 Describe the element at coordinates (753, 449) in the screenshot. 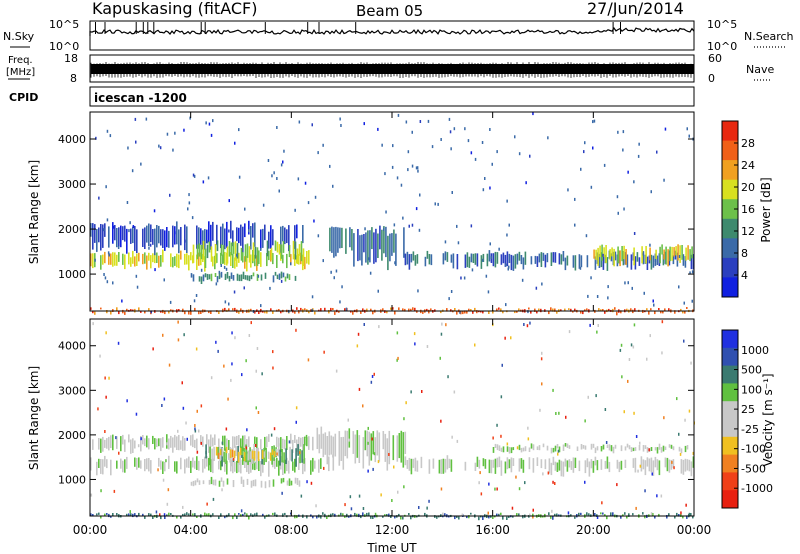

I see `colorbar-tick-label: -100` at that location.